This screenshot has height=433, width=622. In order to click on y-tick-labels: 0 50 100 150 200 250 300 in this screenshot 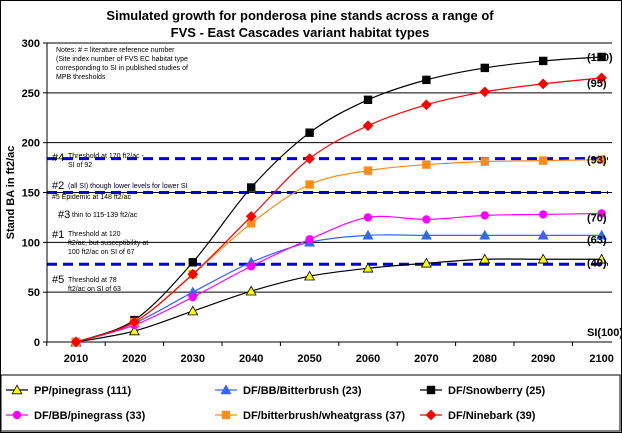, I will do `click(31, 193)`.